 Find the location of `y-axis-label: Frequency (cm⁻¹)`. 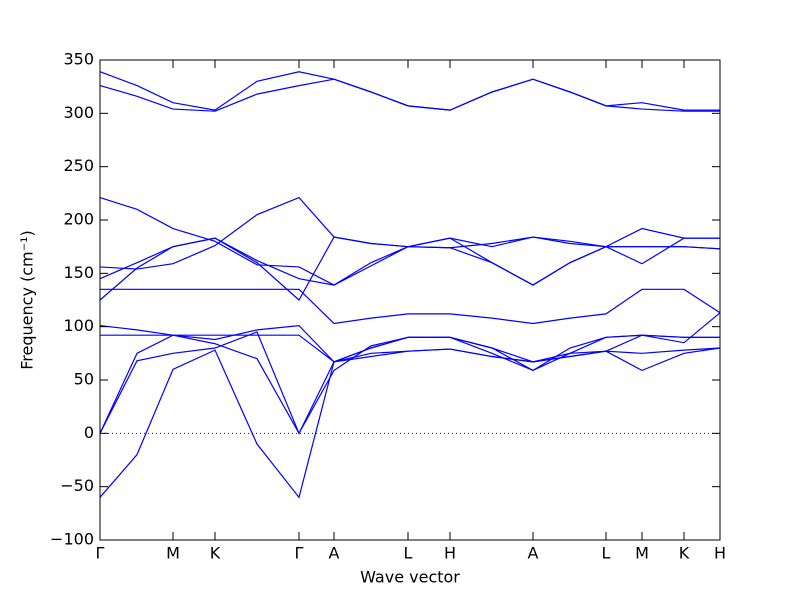

y-axis-label: Frequency (cm⁻¹) is located at coordinates (27, 299).